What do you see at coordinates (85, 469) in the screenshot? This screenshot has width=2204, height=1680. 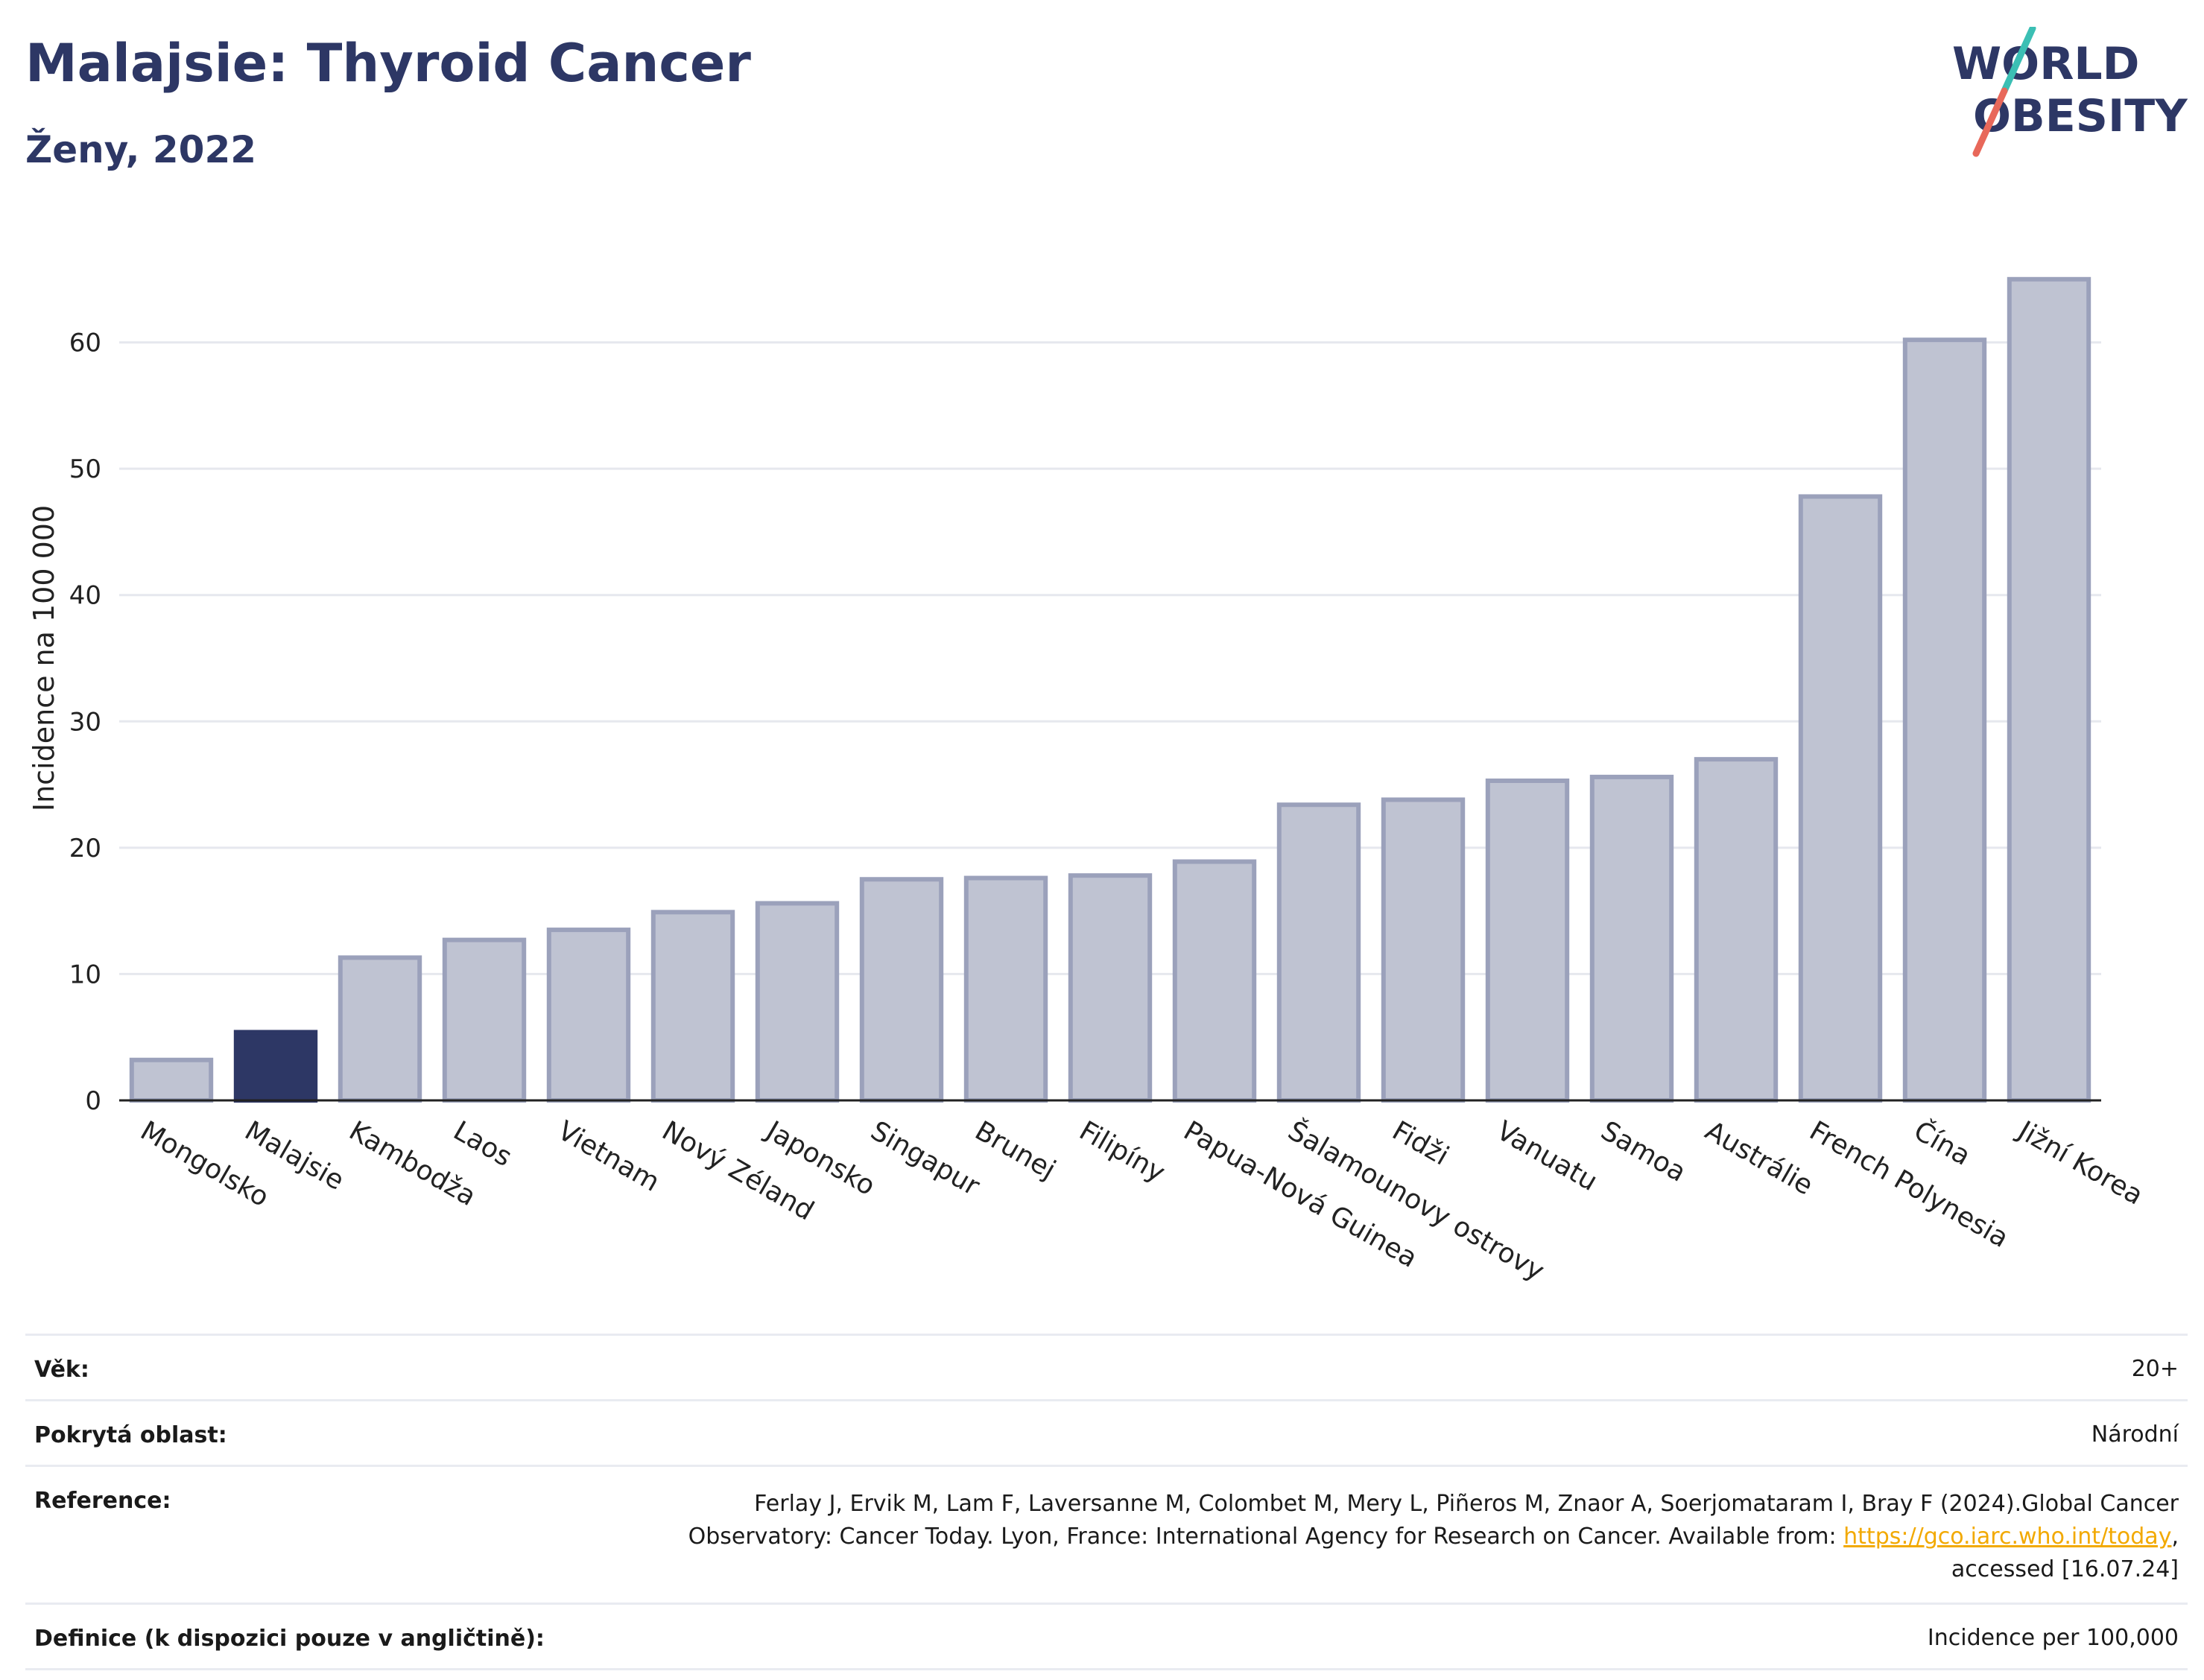 I see `y-tick-label: 50` at bounding box center [85, 469].